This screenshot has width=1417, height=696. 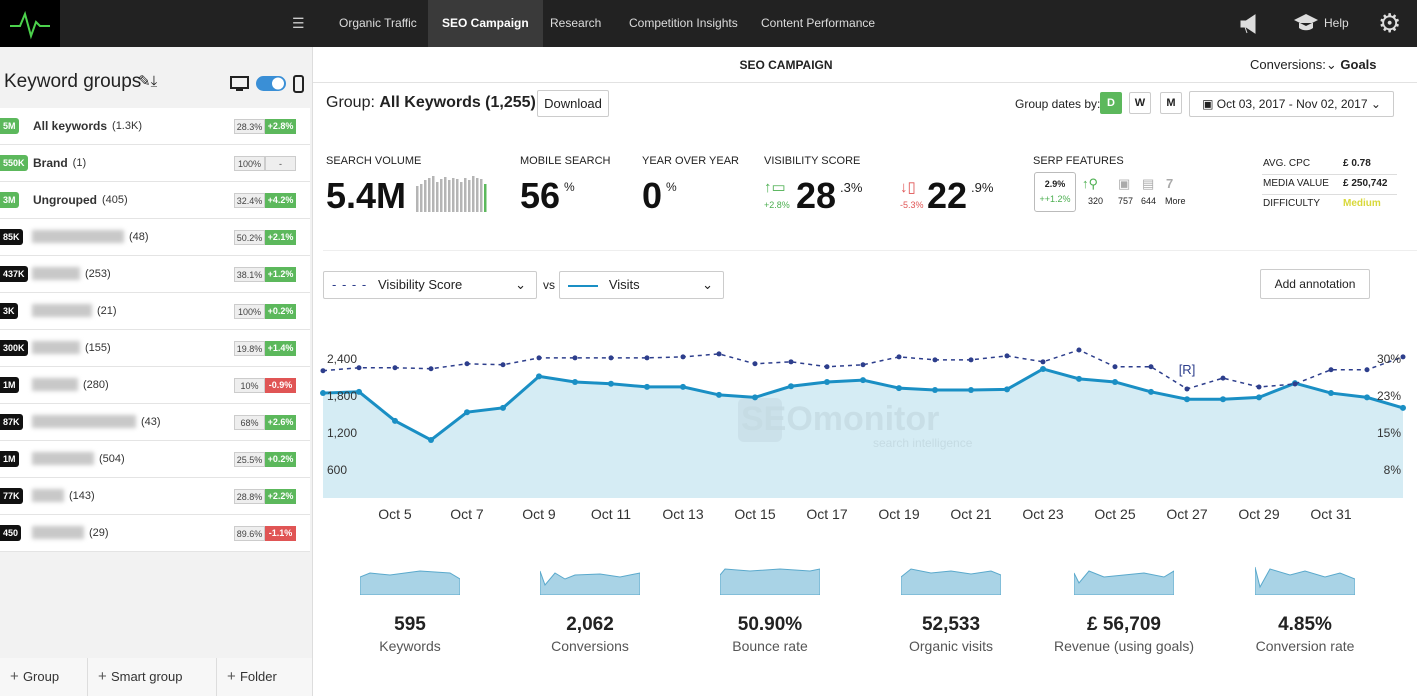 What do you see at coordinates (1055, 192) in the screenshot?
I see `serp-box: 2.9% ++1.2%` at bounding box center [1055, 192].